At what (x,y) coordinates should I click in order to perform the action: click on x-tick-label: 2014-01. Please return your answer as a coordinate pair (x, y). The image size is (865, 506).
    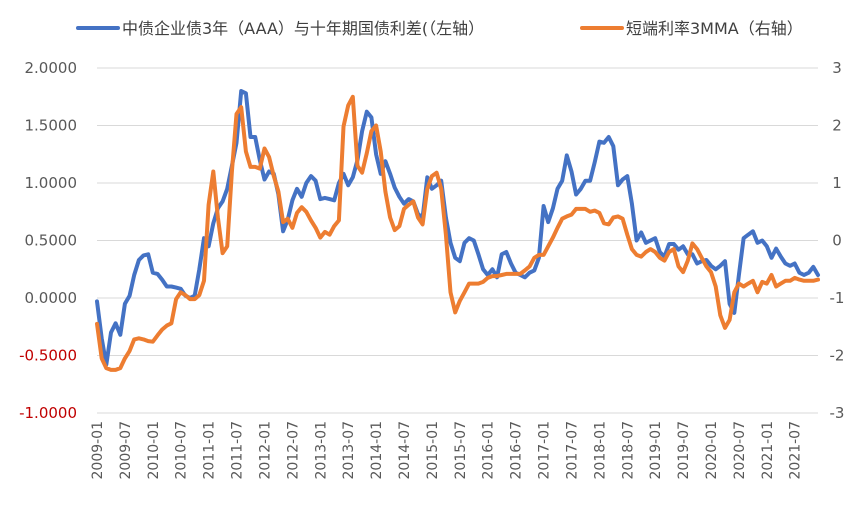
    Looking at the image, I should click on (377, 450).